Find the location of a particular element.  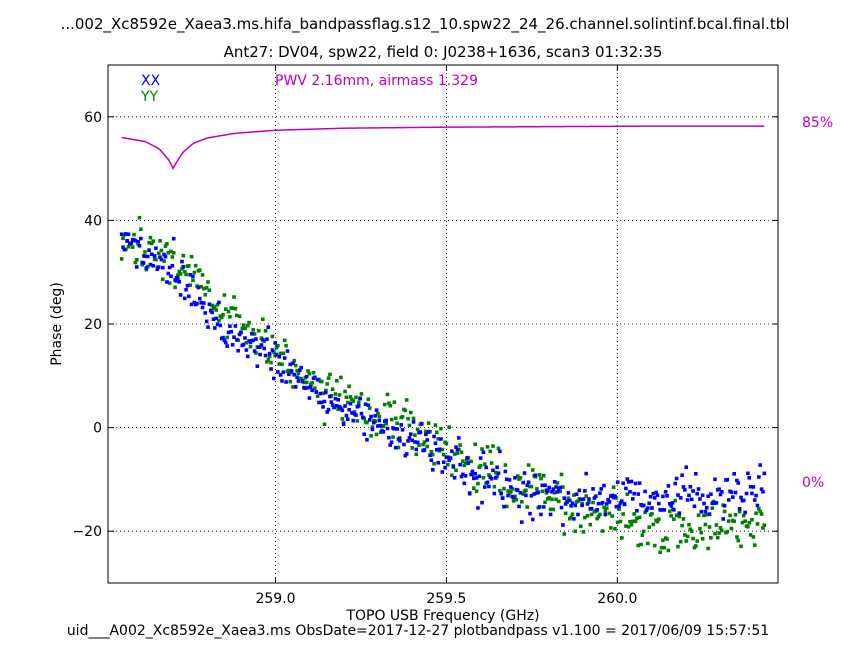

x-tick-label: 259.5 is located at coordinates (446, 599).